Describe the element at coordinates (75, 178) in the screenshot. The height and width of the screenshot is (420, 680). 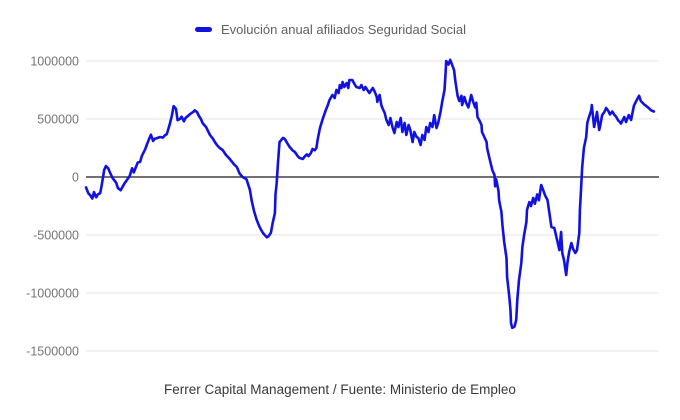
I see `y-axis-tick-label: 0` at that location.